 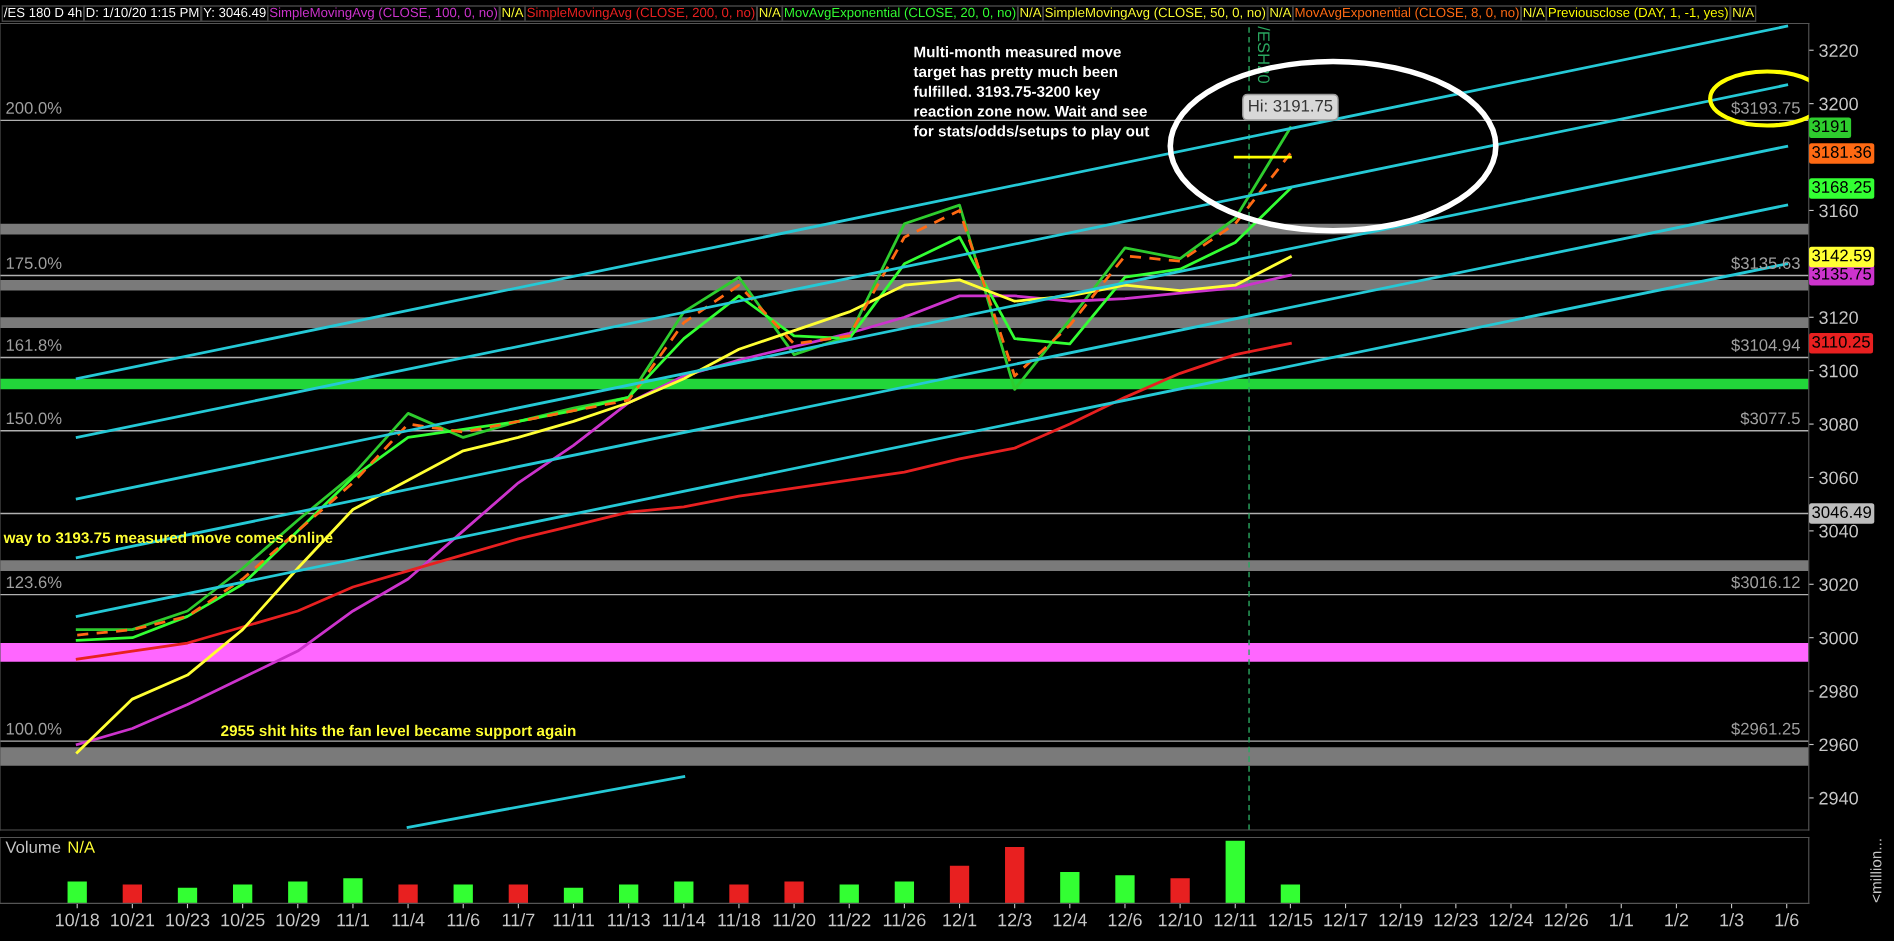 I want to click on ref-line-label: $3135.63, so click(x=1765, y=263).